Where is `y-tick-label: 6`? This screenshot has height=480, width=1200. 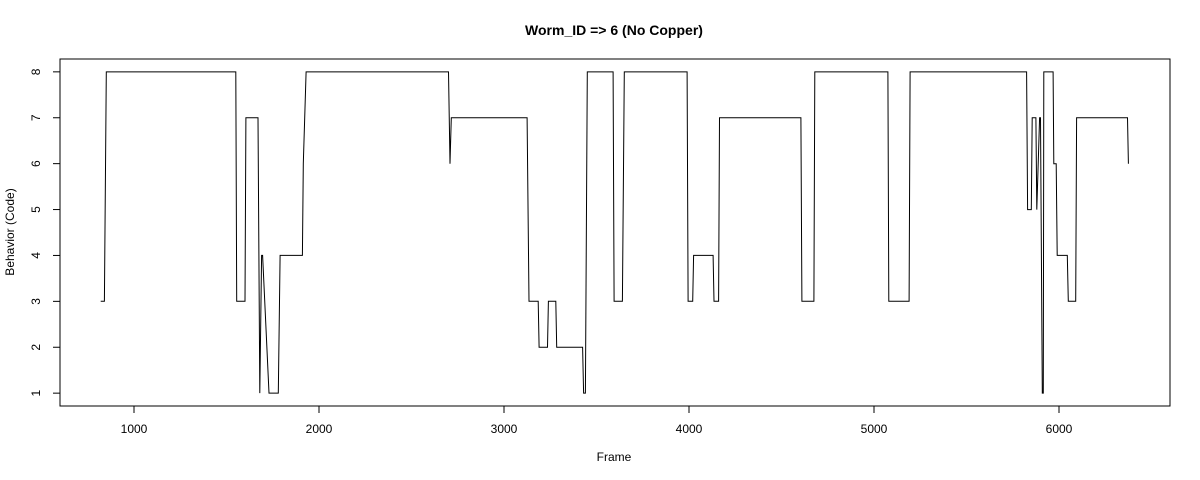 y-tick-label: 6 is located at coordinates (36, 163).